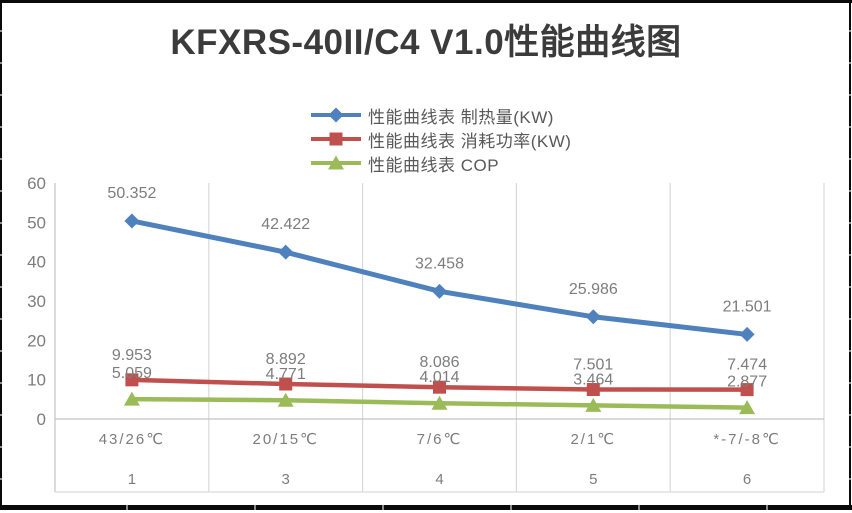 The width and height of the screenshot is (852, 513). What do you see at coordinates (850, 252) in the screenshot?
I see `frame-border-right` at bounding box center [850, 252].